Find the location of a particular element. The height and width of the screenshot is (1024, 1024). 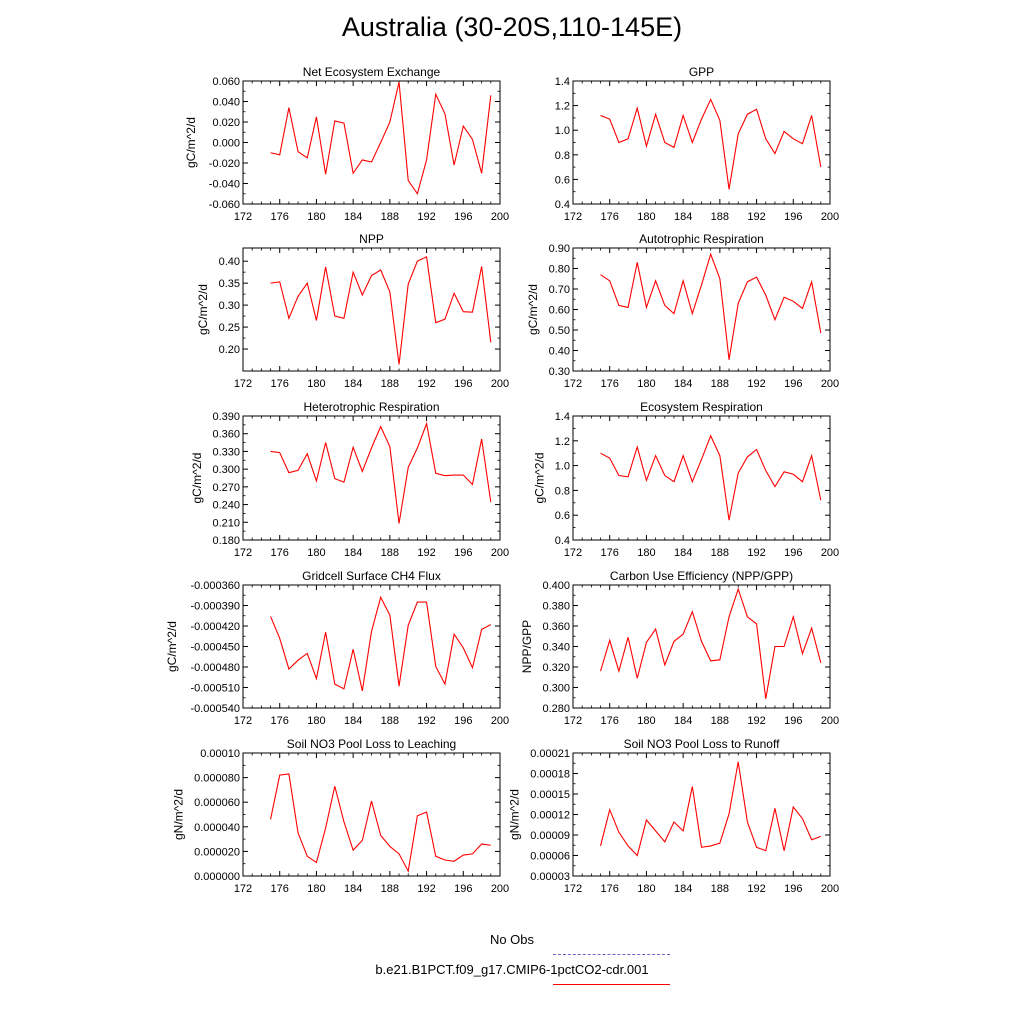

y-tick-label: 0.380 is located at coordinates (556, 607).